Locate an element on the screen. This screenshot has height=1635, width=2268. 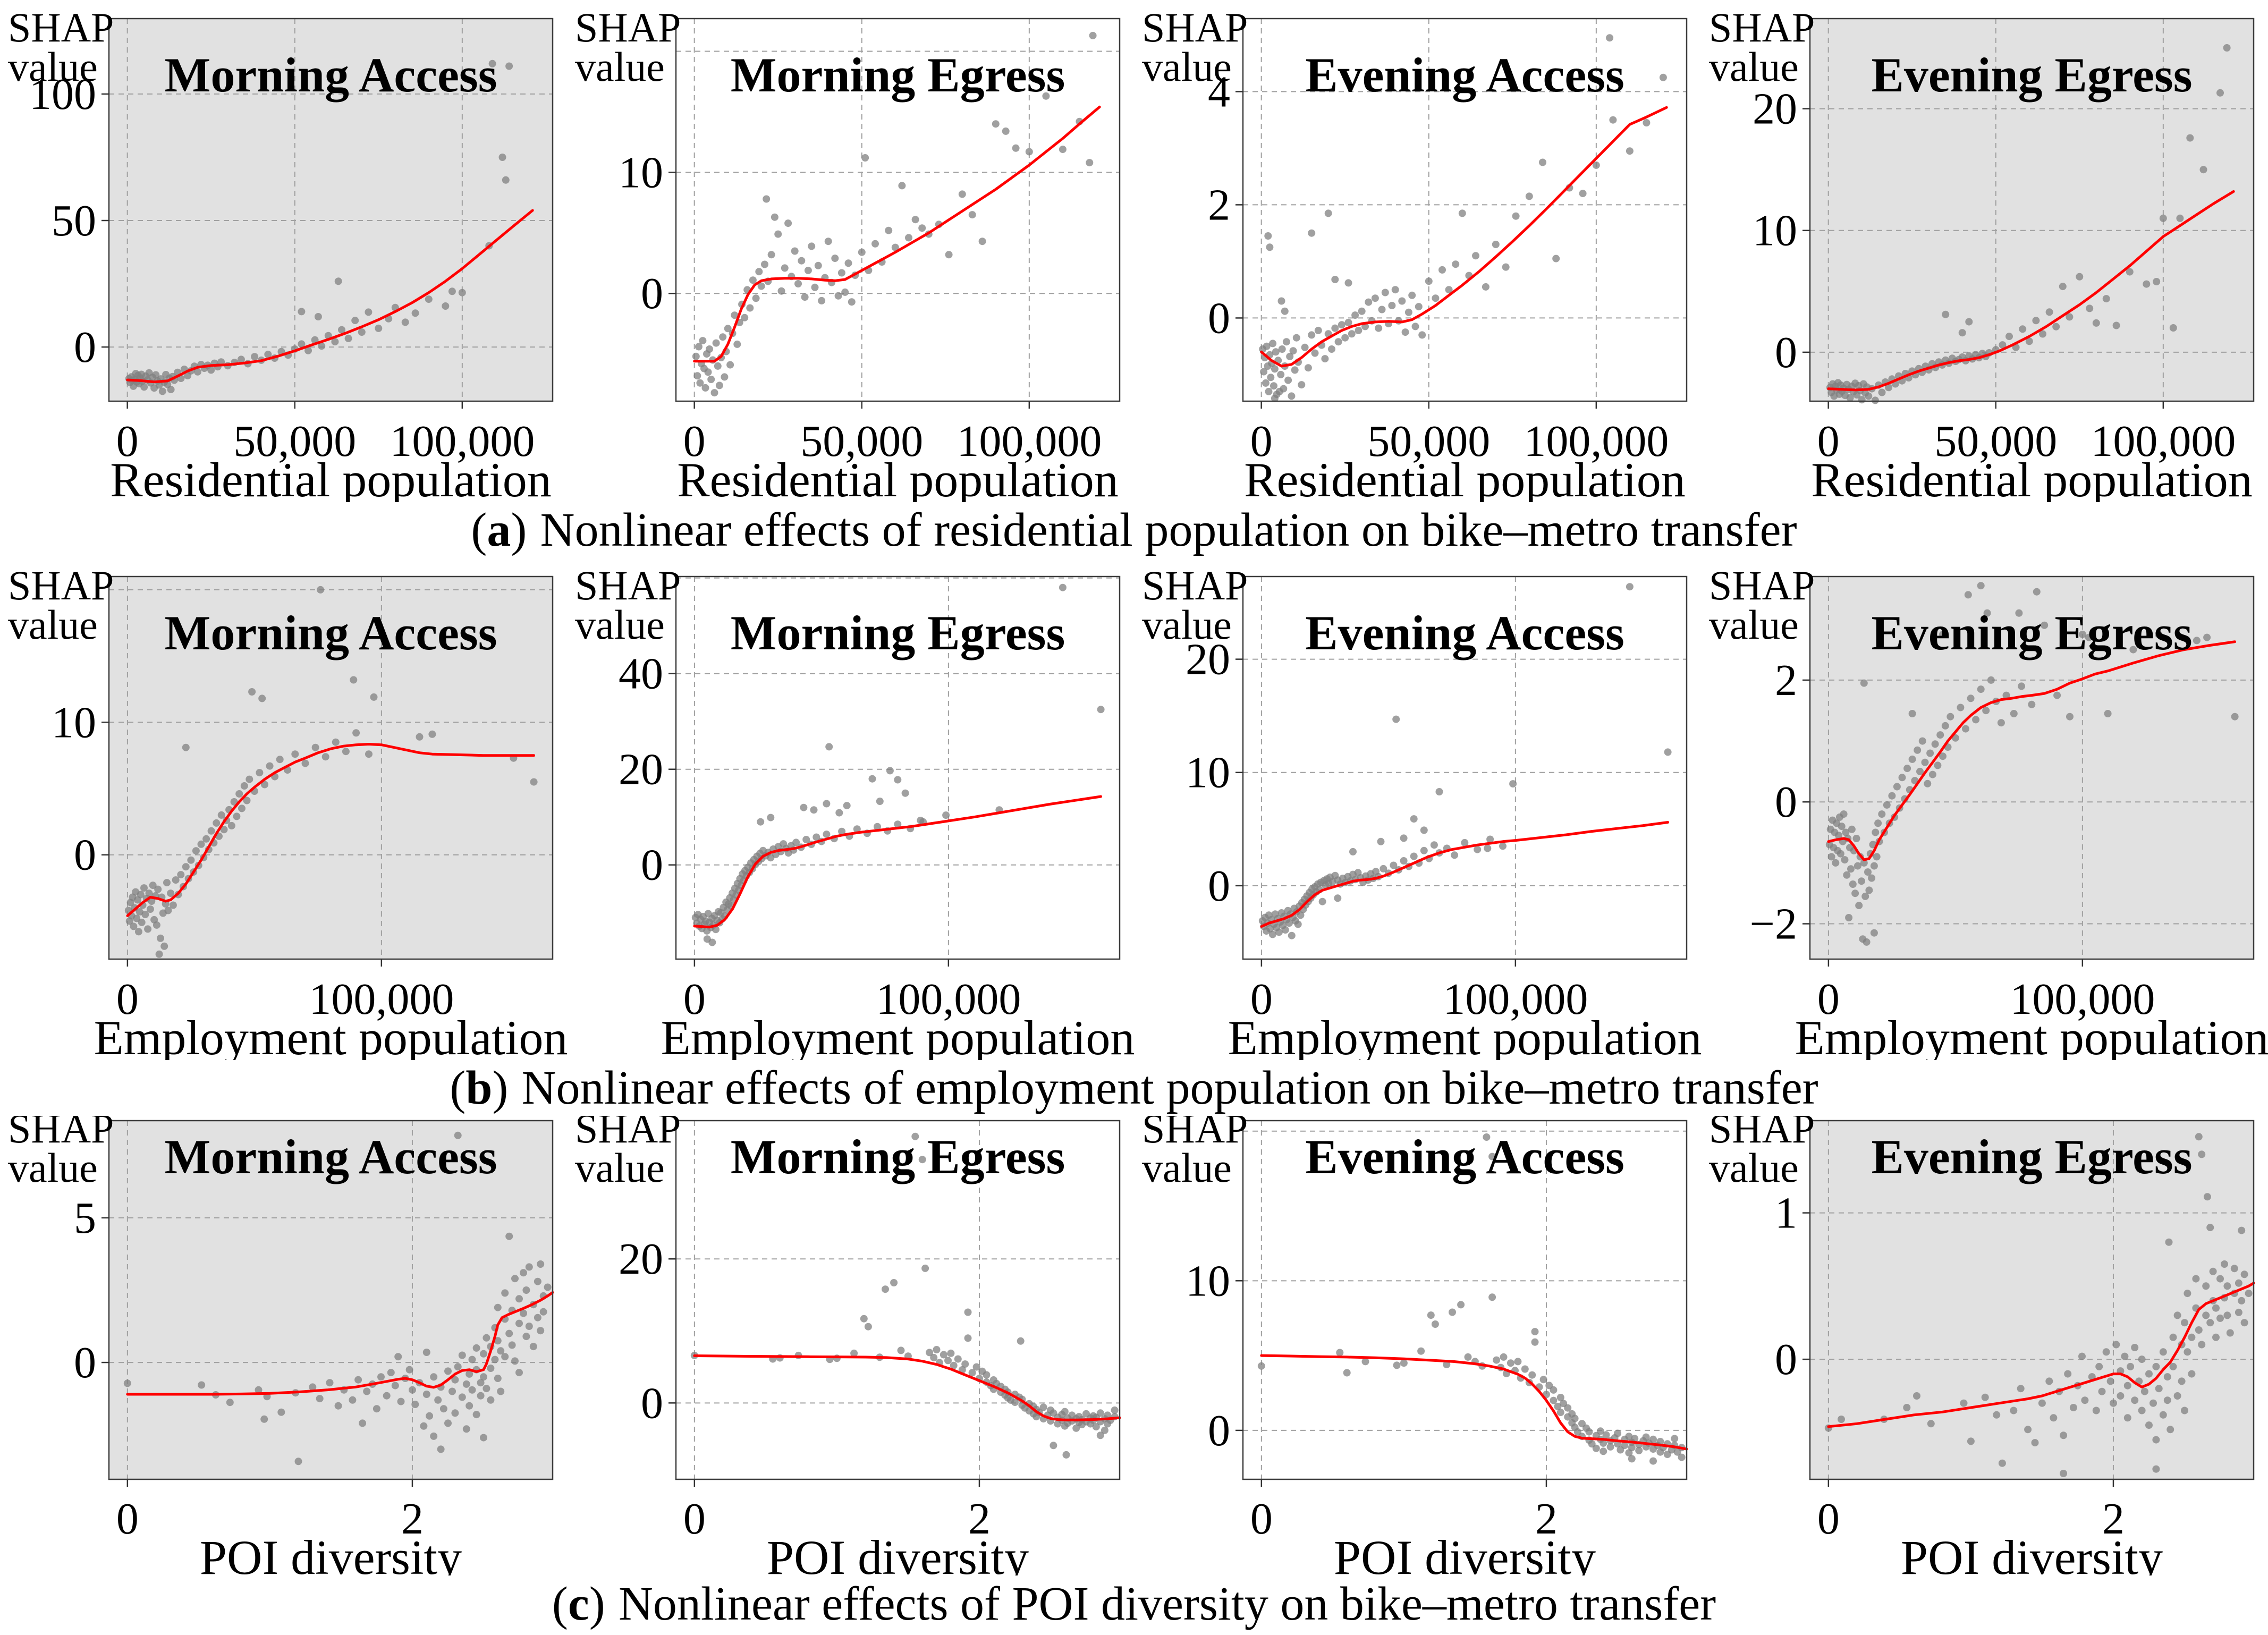
y-tick-label: 2 is located at coordinates (1786, 680).